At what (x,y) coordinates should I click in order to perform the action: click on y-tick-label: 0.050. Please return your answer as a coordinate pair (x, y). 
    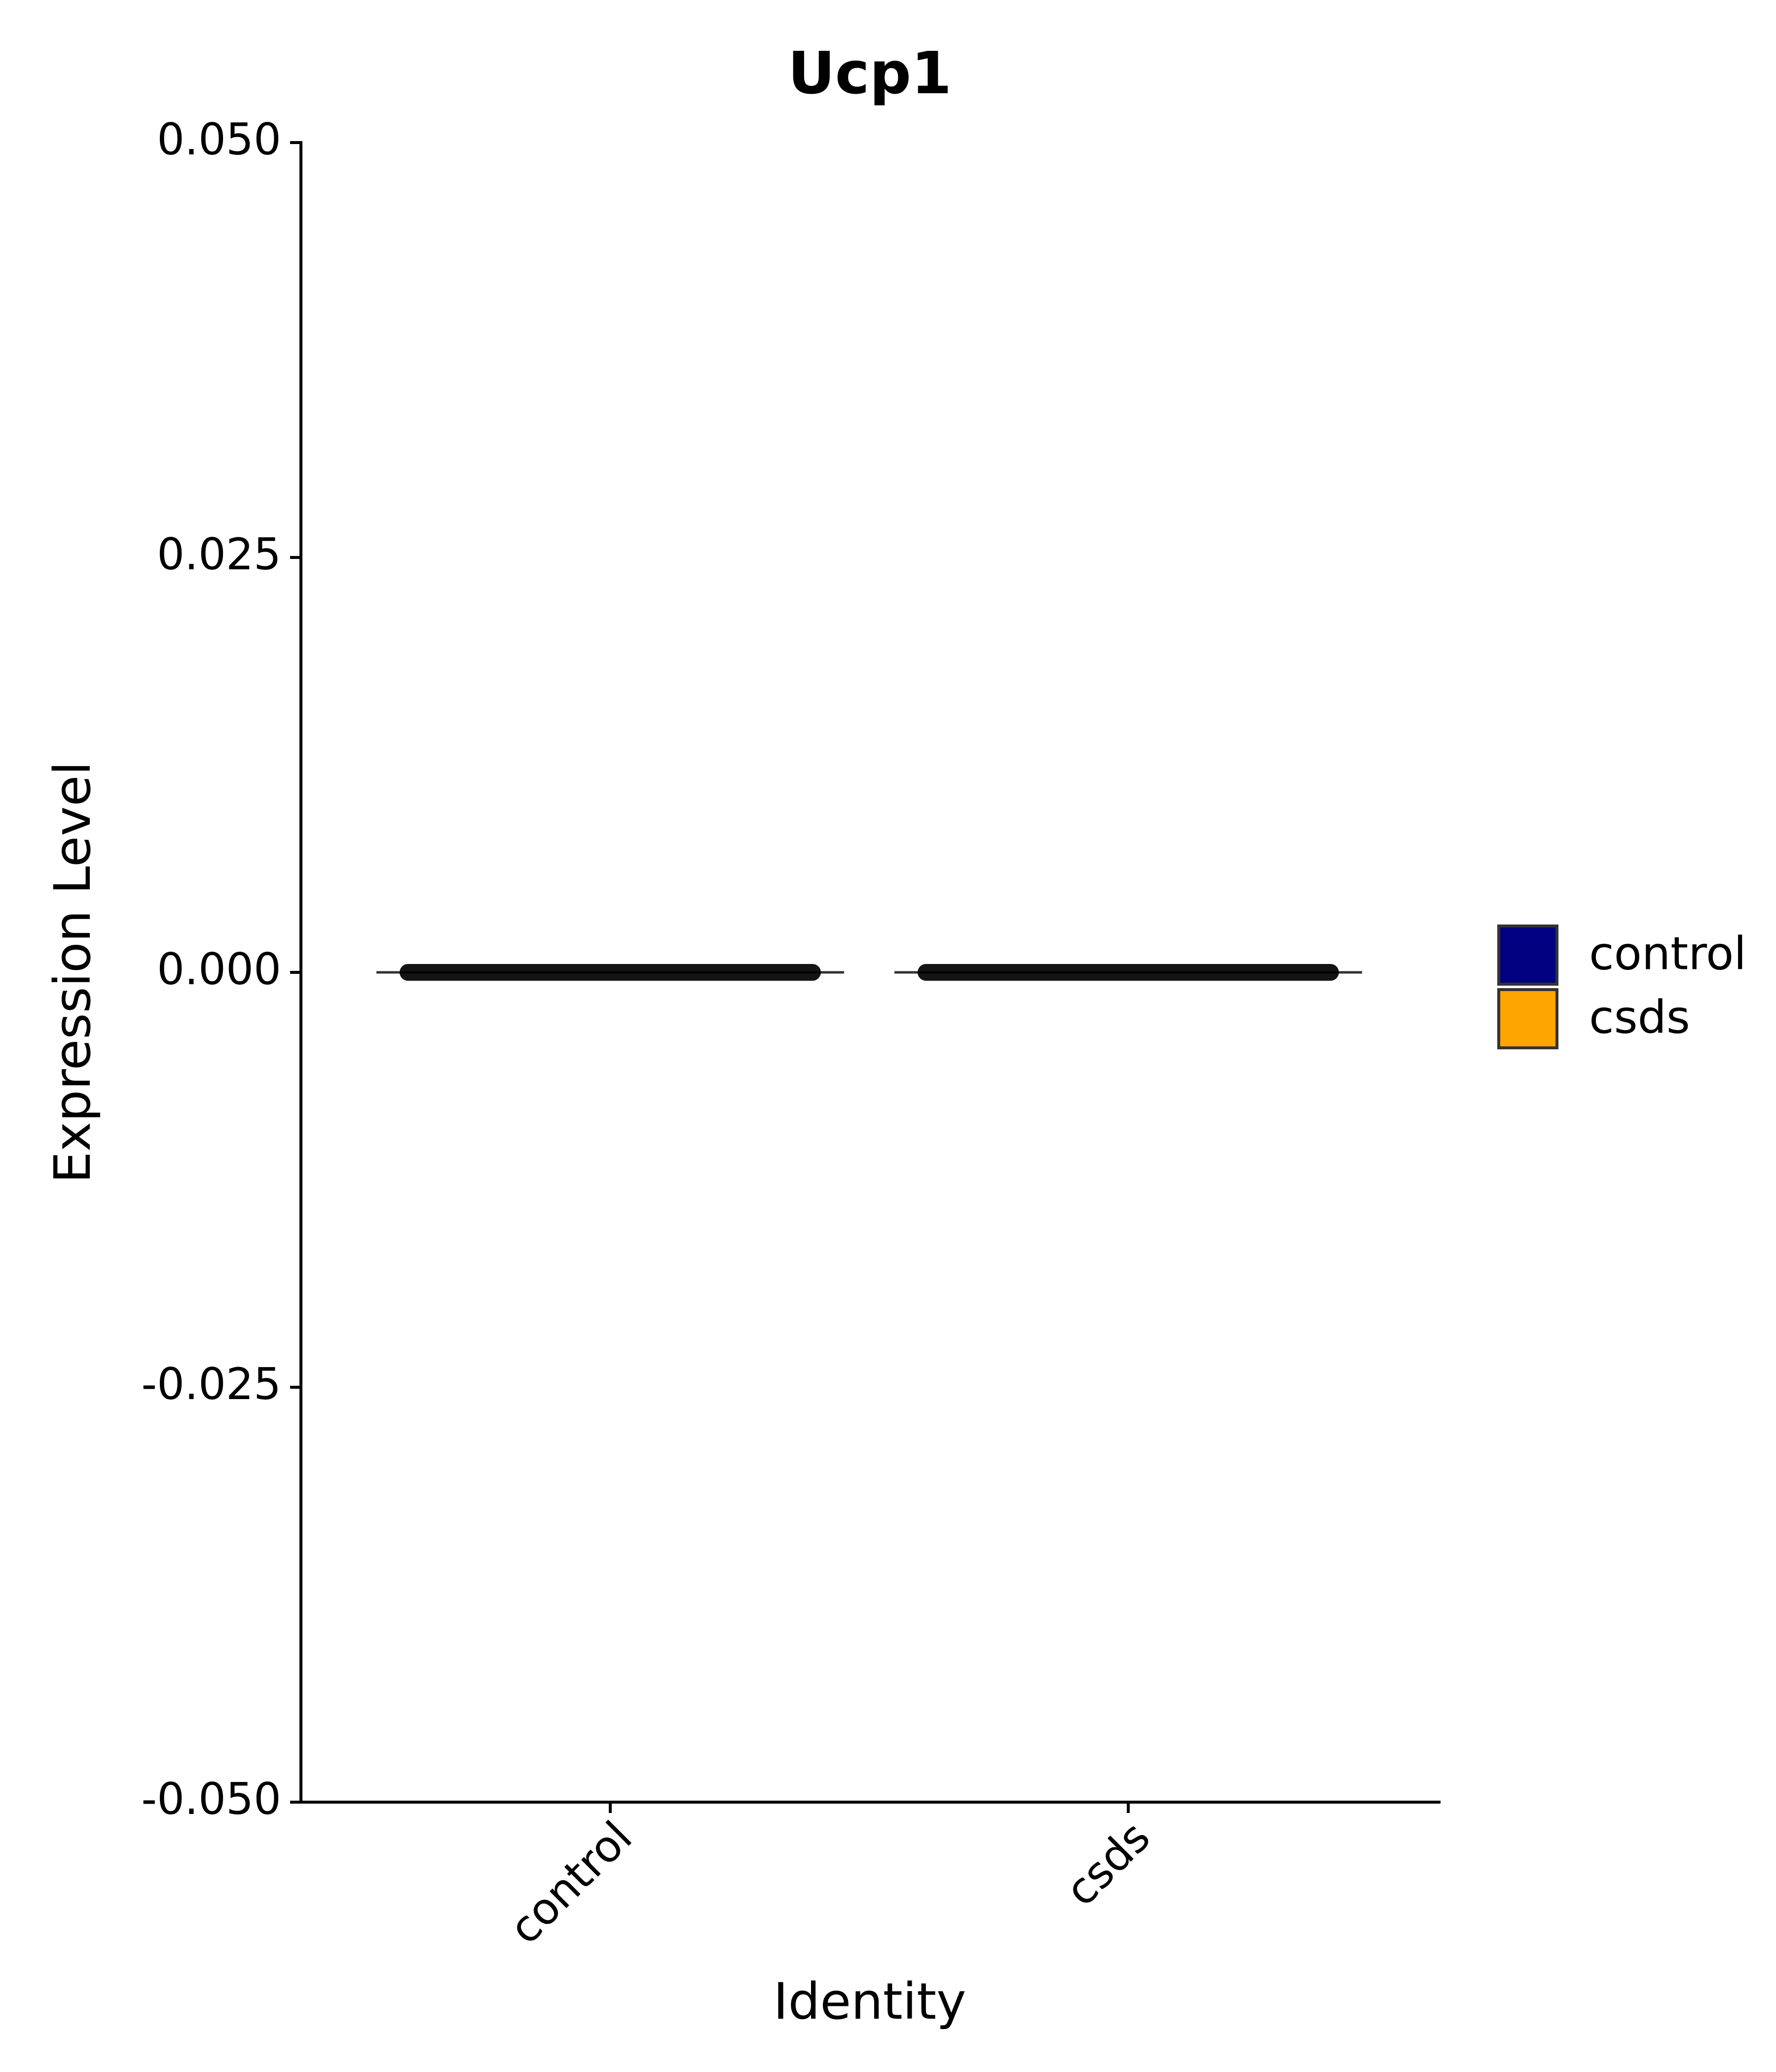
    Looking at the image, I should click on (219, 140).